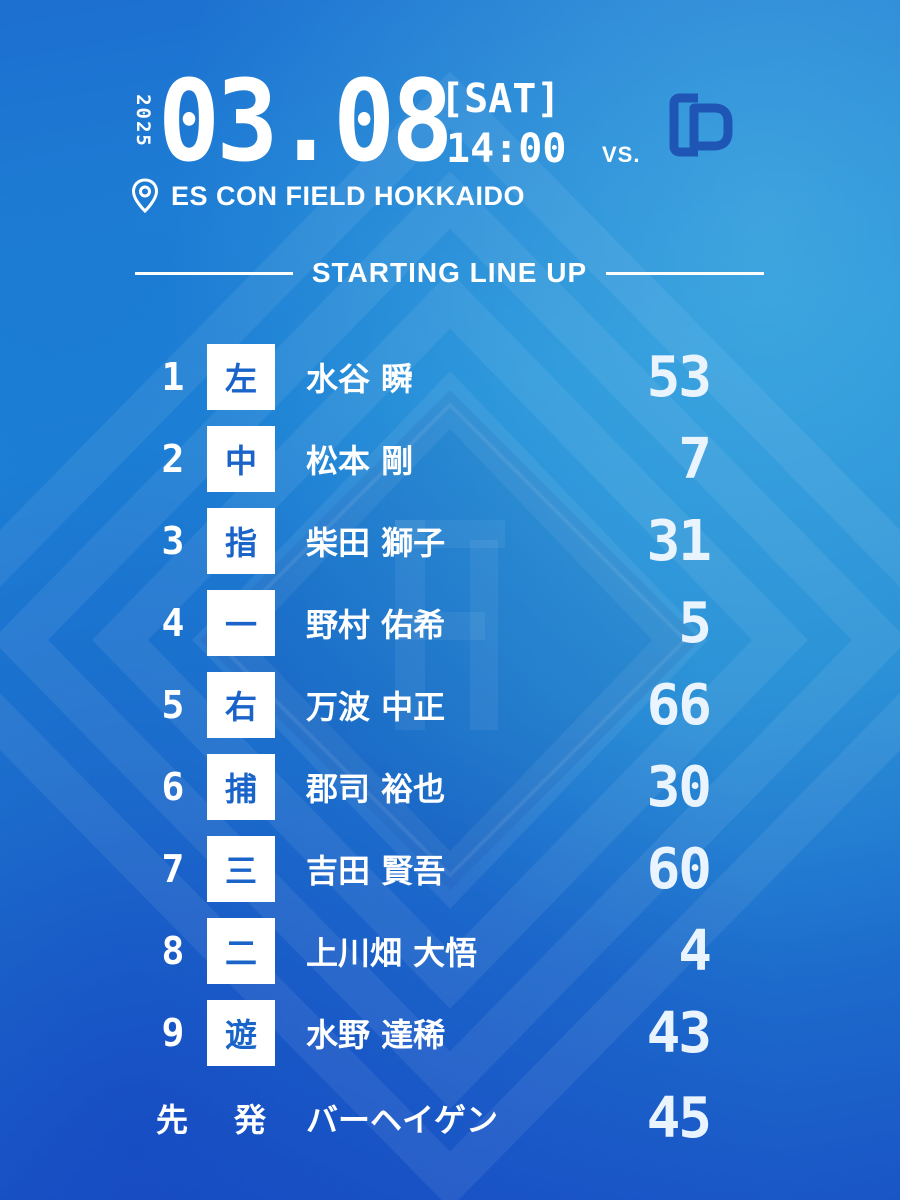 This screenshot has height=1200, width=900. Describe the element at coordinates (145, 196) in the screenshot. I see `map-pin-icon` at that location.